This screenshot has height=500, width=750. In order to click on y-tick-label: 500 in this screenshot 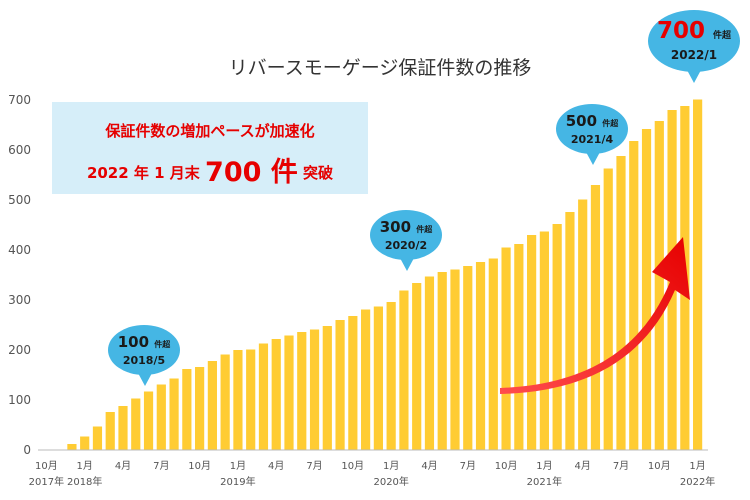, I will do `click(19, 200)`.